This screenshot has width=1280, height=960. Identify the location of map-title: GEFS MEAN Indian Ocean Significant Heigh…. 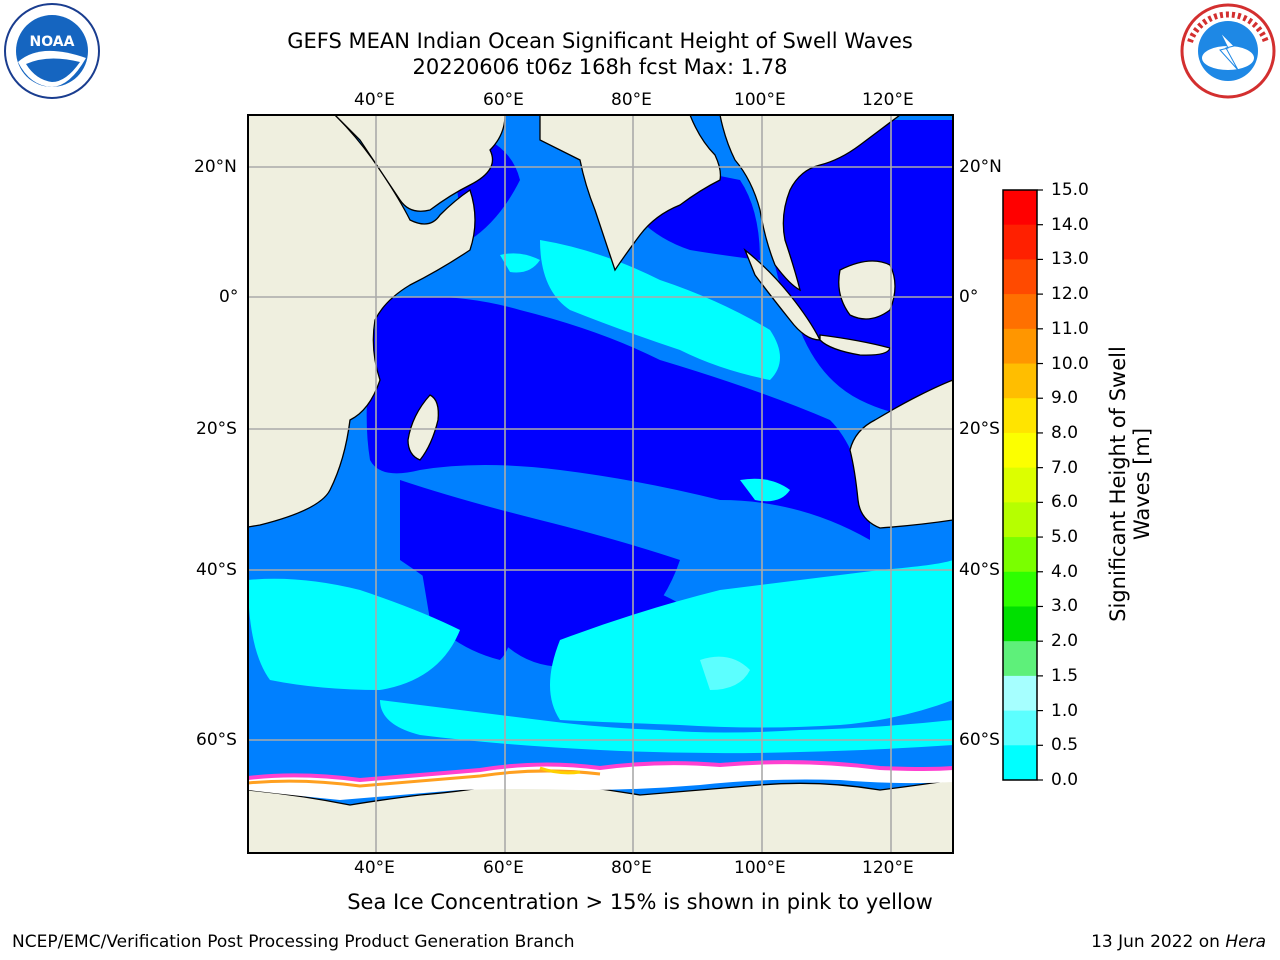
(600, 41).